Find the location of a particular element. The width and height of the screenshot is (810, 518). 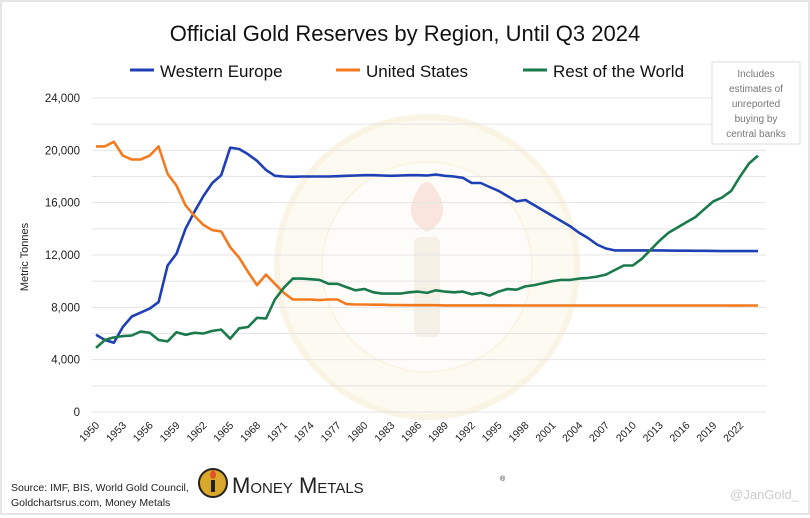

annotation-line: estimates of is located at coordinates (756, 89).